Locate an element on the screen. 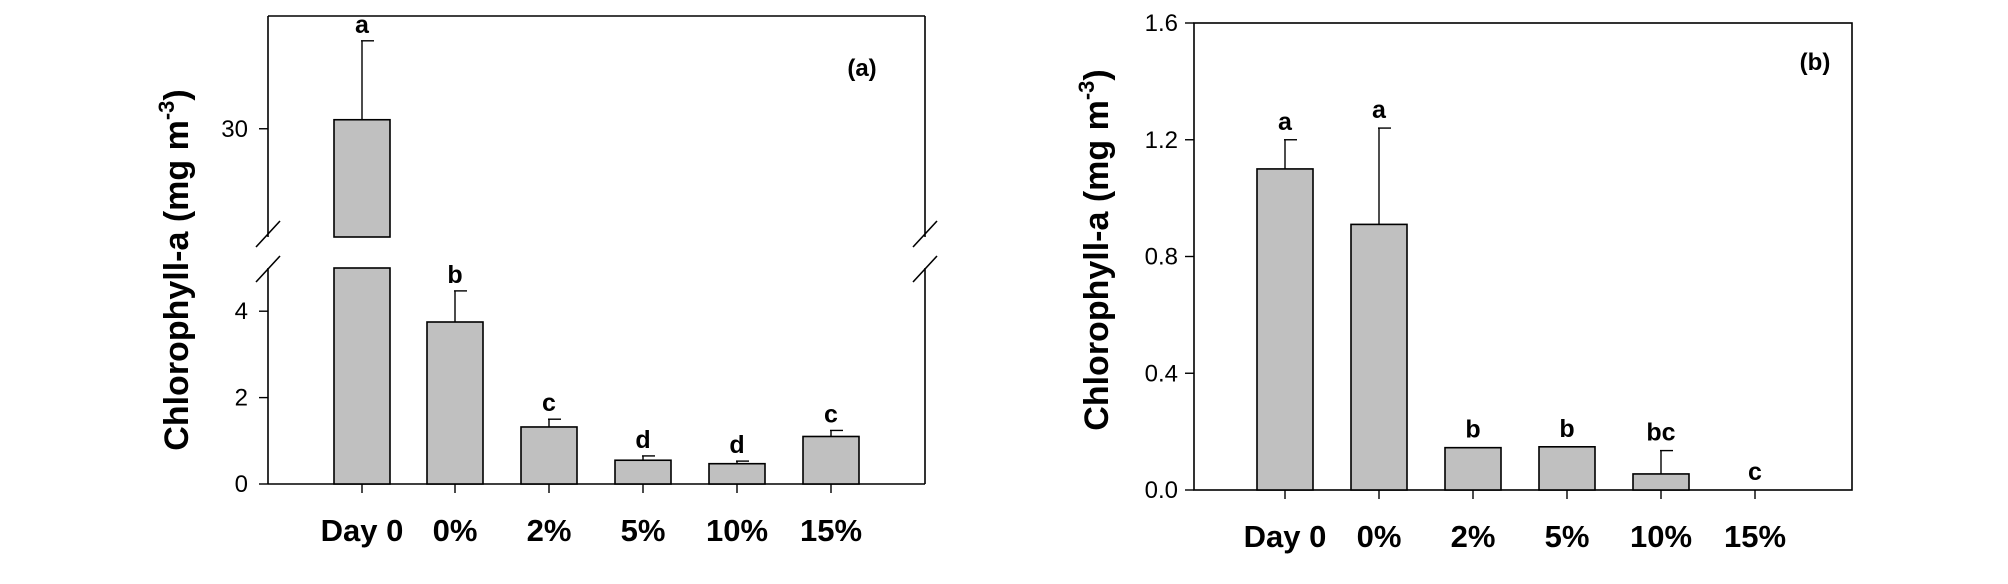 Image resolution: width=2008 pixels, height=584 pixels. panel-b-label: (b) is located at coordinates (1815, 62).